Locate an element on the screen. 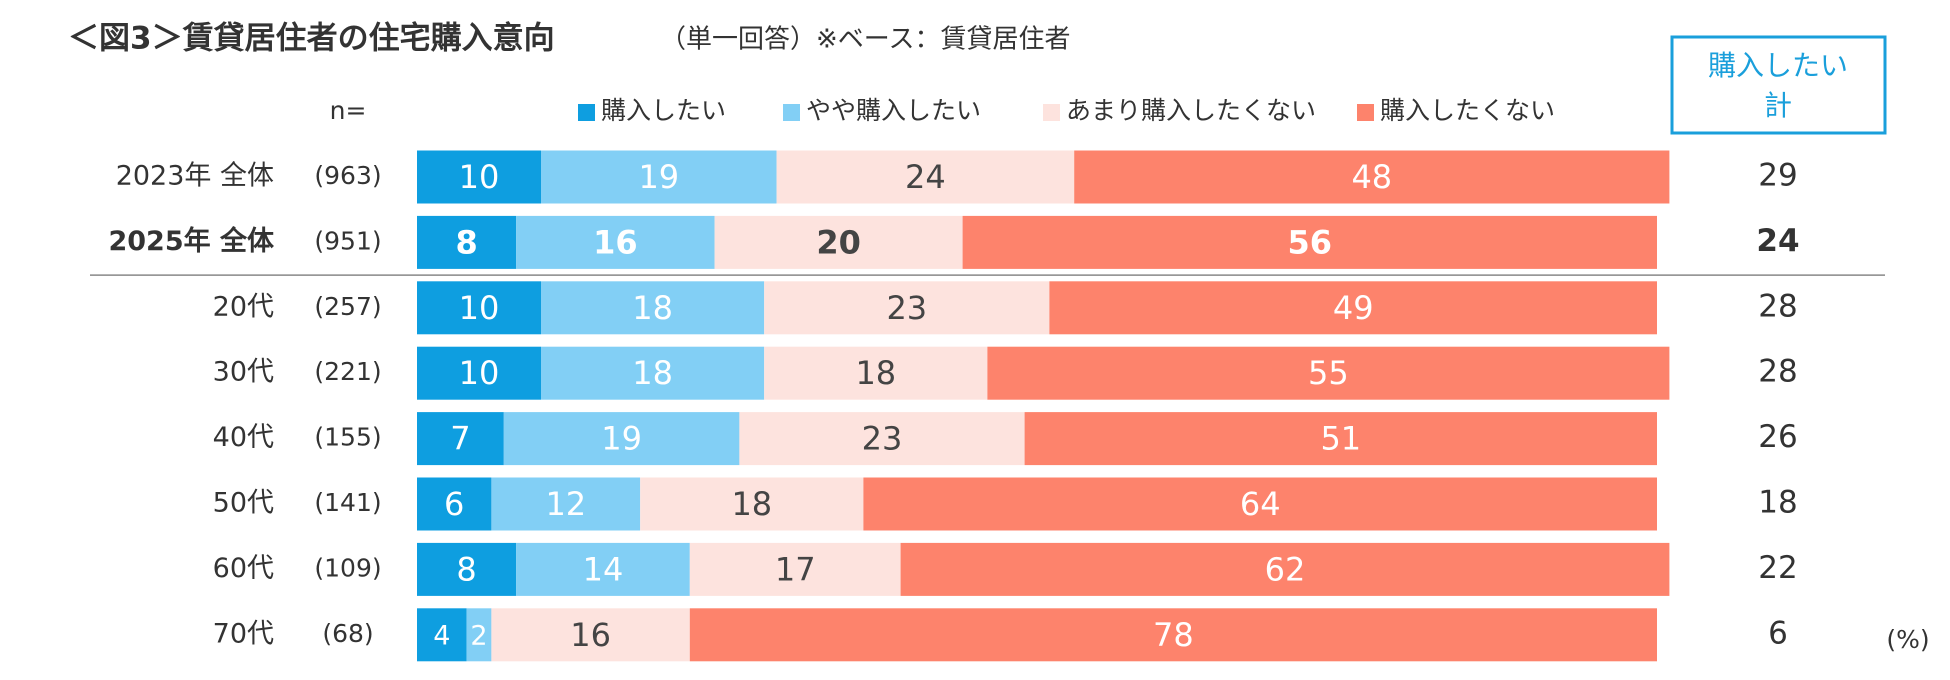 Image resolution: width=1950 pixels, height=680 pixels. n-label: (963) is located at coordinates (347, 175).